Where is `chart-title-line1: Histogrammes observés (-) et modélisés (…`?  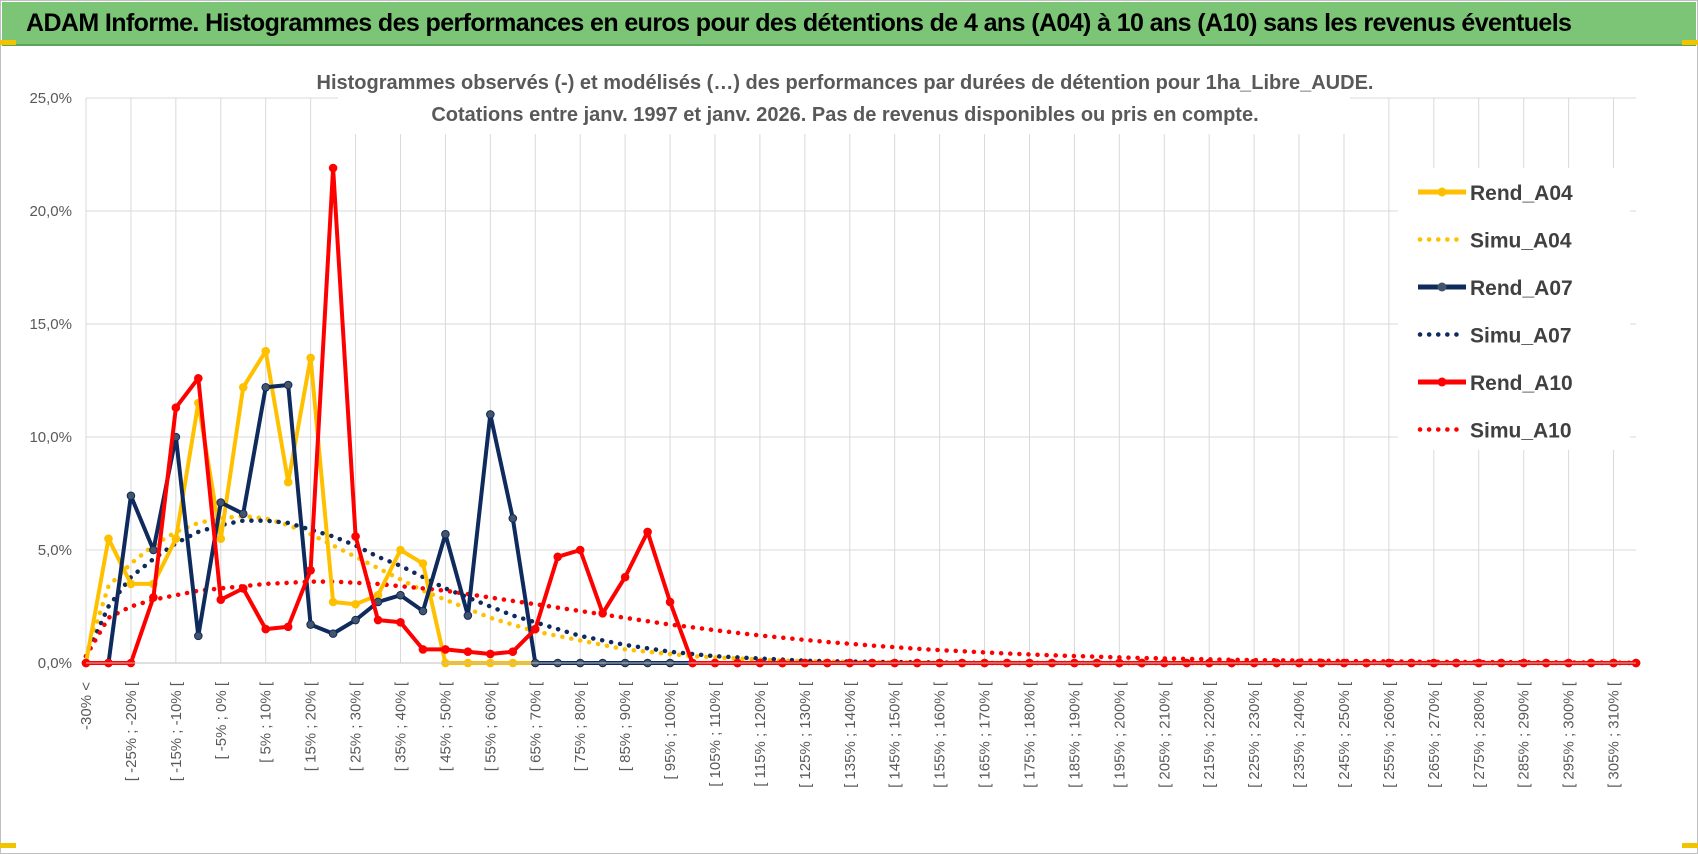 chart-title-line1: Histogrammes observés (-) et modélisés (… is located at coordinates (845, 83).